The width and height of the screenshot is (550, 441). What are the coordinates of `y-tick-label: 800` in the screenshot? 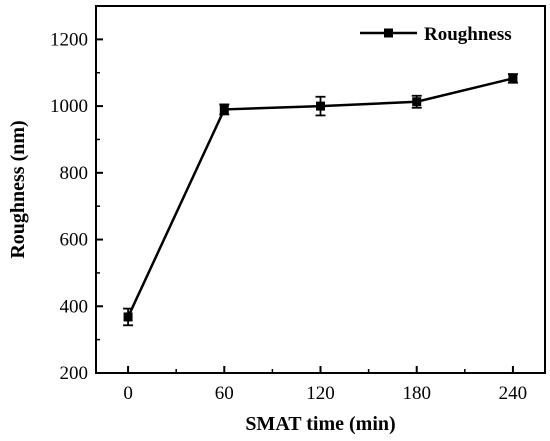 It's located at (74, 173).